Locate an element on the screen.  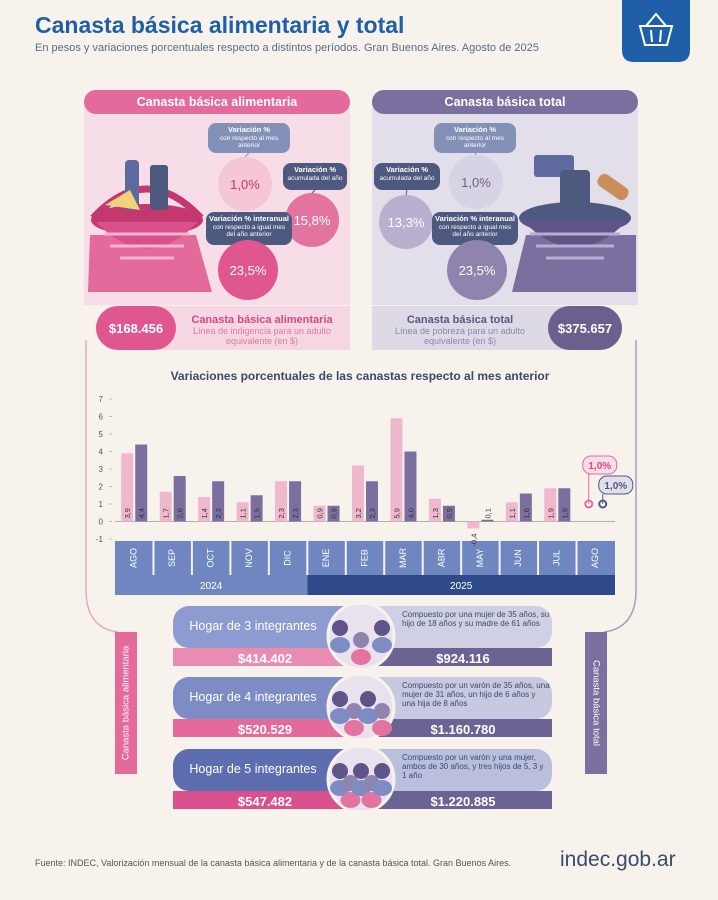
variation-value: 15,8% is located at coordinates (312, 220).